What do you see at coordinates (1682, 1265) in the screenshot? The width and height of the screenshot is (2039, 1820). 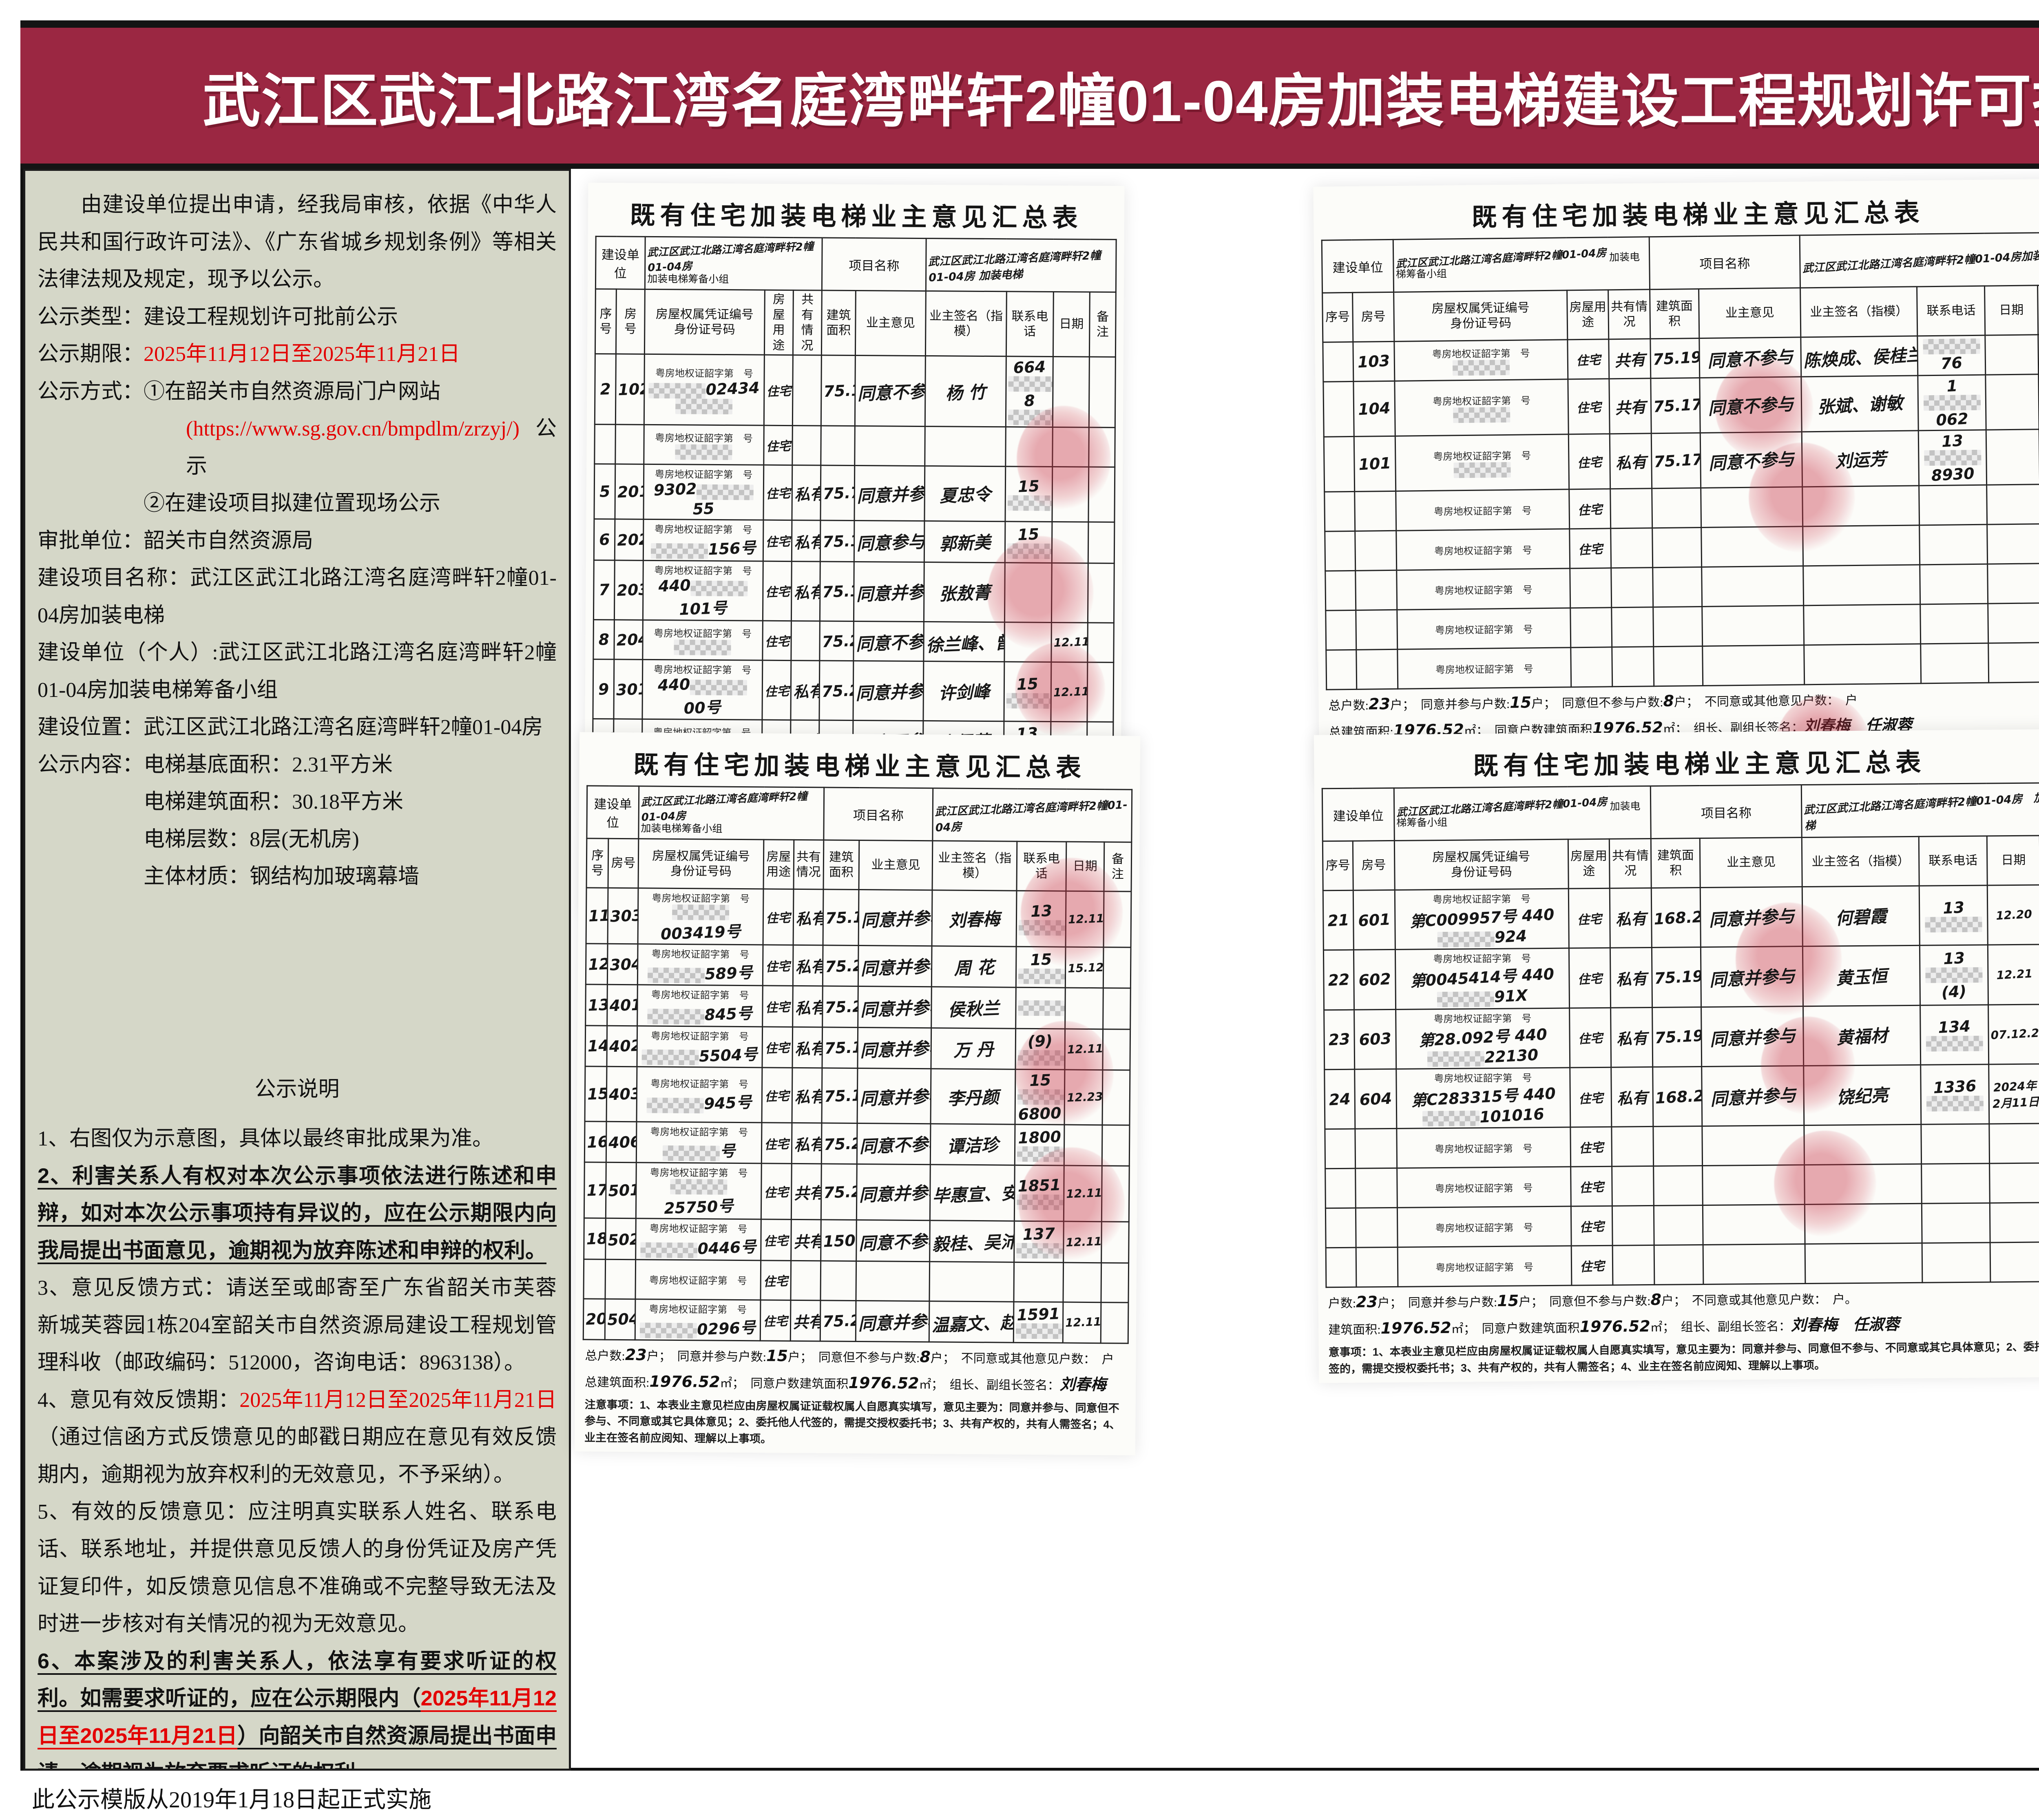 I see `table-row: 粤房地权证韶字第 号 住宅` at bounding box center [1682, 1265].